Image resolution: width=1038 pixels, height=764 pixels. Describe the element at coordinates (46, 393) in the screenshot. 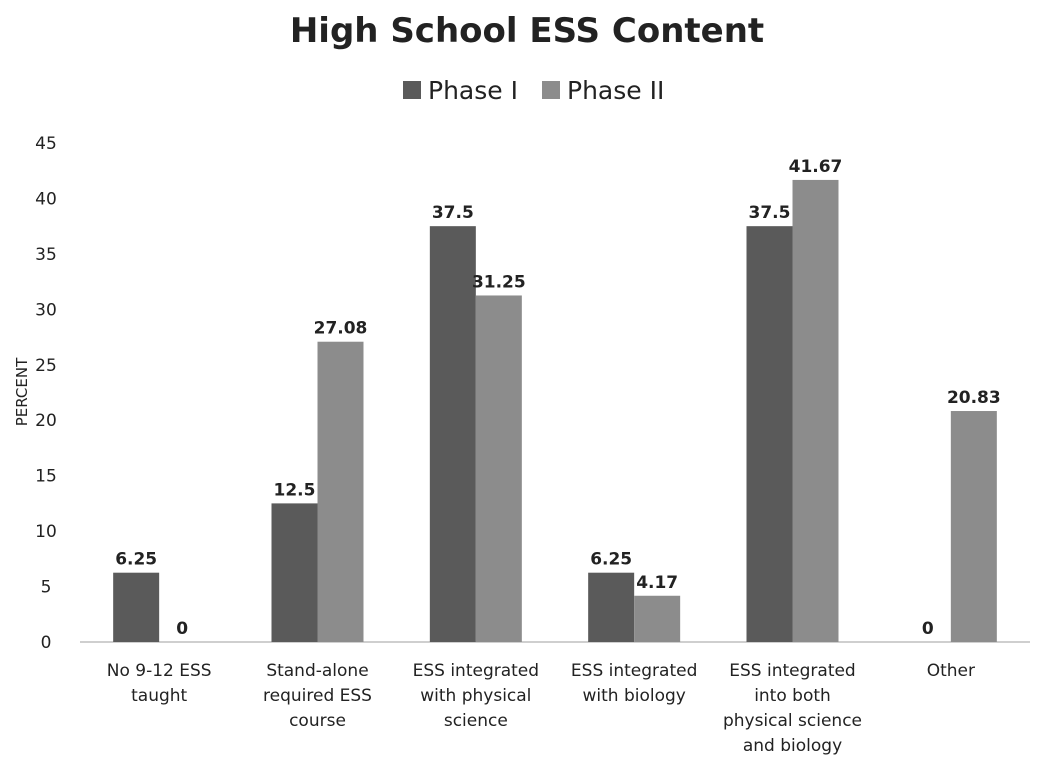

I see `y-axis: 0 5 10 15 20 25 30 35 40 45` at that location.